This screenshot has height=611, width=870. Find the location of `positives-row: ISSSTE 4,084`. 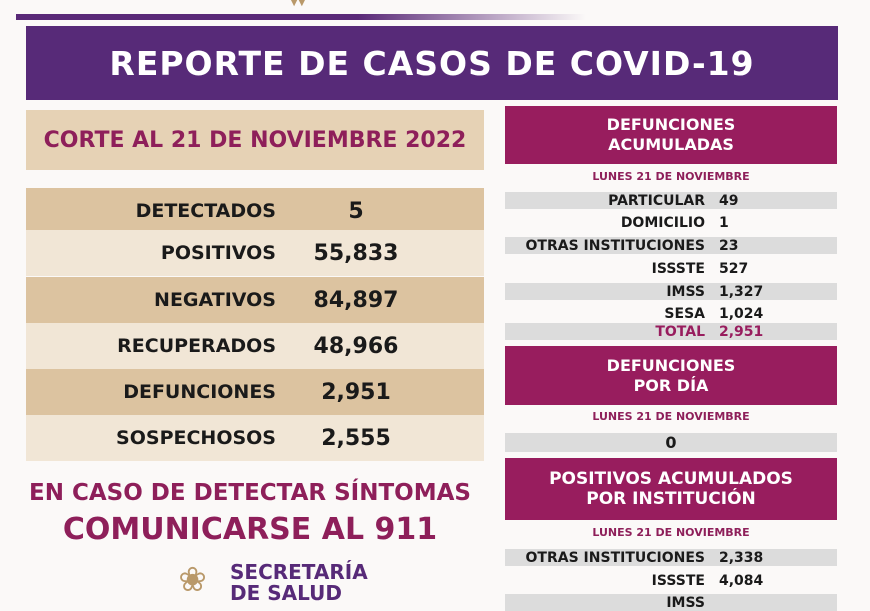

positives-row: ISSSTE 4,084 is located at coordinates (671, 580).